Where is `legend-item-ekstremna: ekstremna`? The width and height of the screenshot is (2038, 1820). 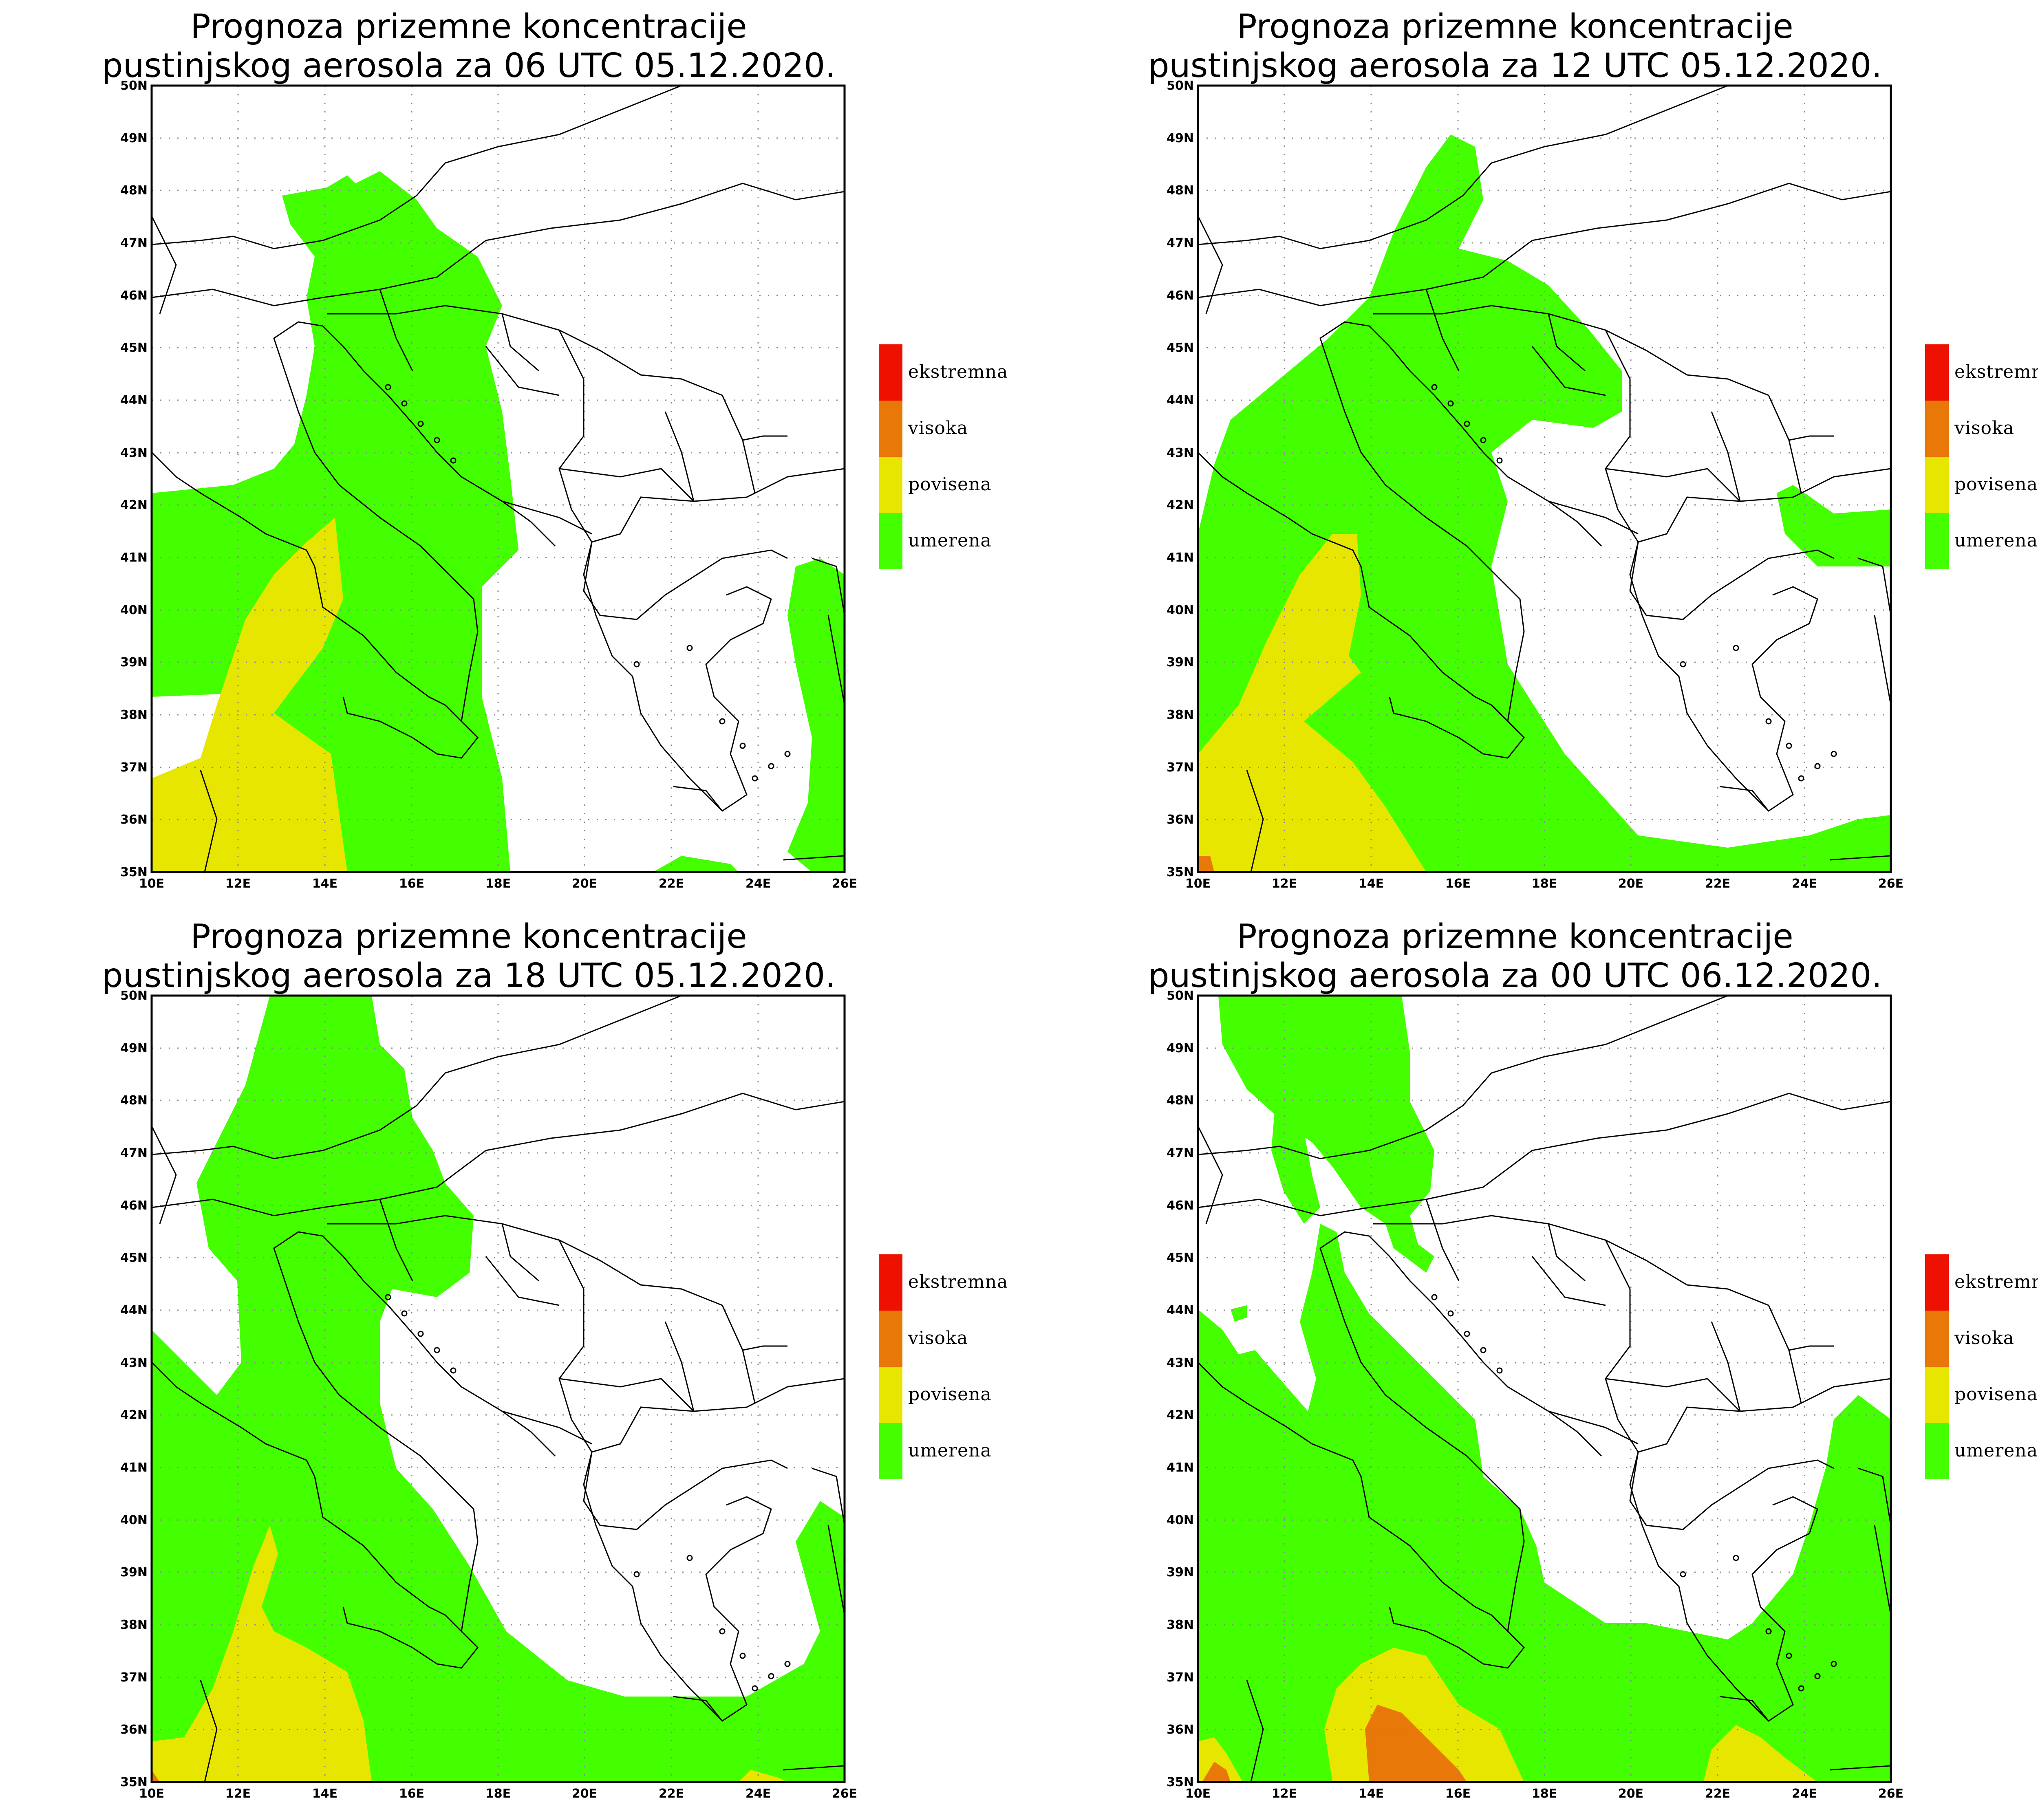
legend-item-ekstremna: ekstremna is located at coordinates (1982, 373).